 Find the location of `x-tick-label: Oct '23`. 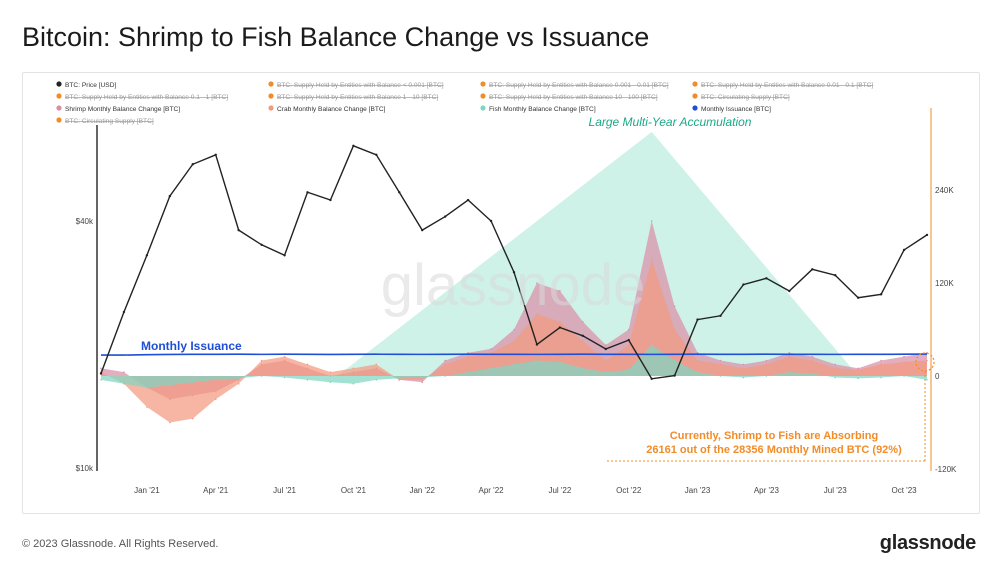

x-tick-label: Oct '23 is located at coordinates (905, 490).